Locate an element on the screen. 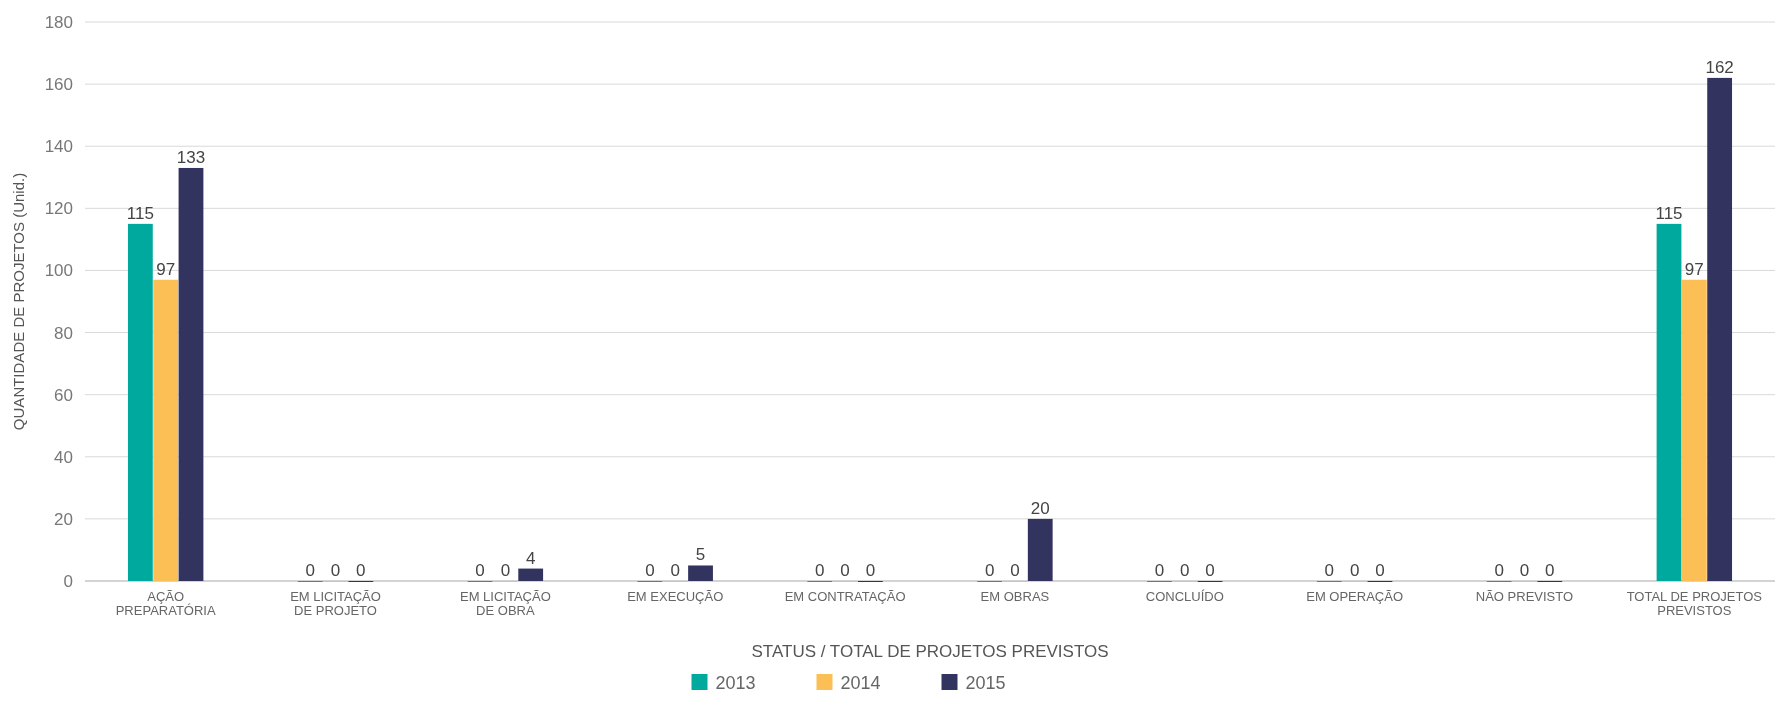  x-tick-label: EM CONTRATAÇÃO is located at coordinates (845, 596).